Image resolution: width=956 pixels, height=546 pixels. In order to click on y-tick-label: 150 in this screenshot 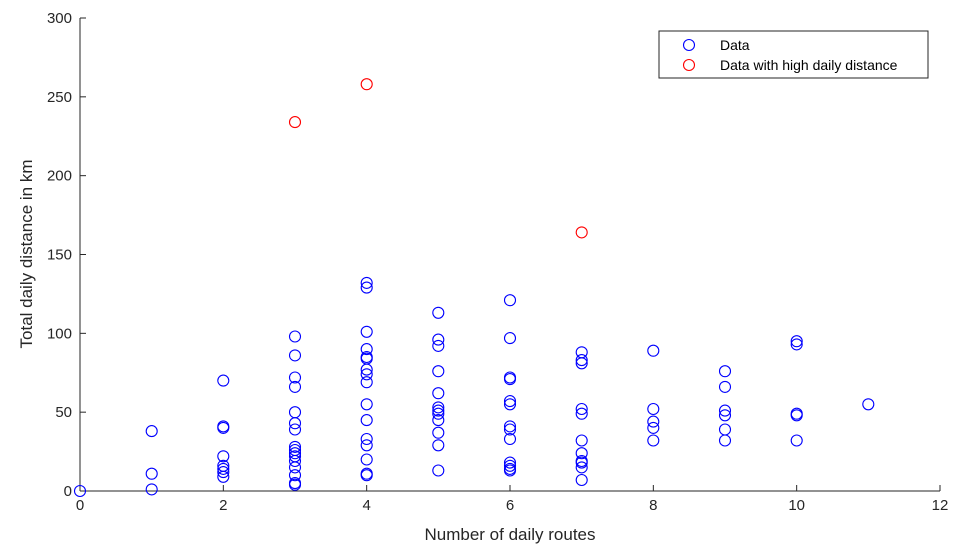, I will do `click(59, 255)`.